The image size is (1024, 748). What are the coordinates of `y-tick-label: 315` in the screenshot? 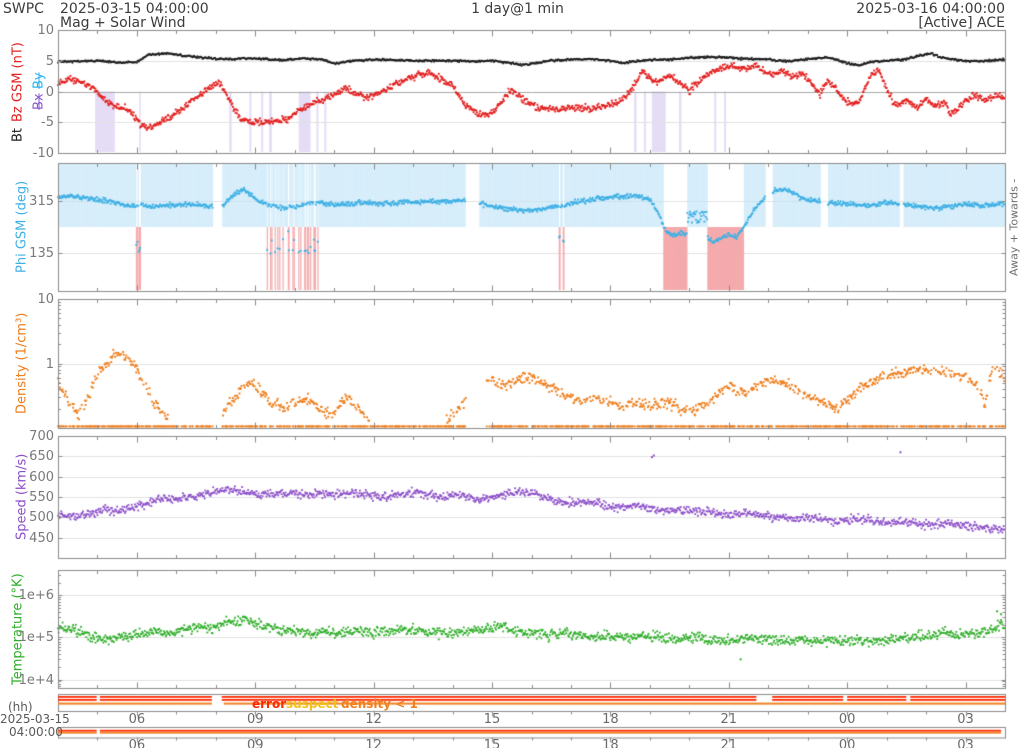 It's located at (41, 202).